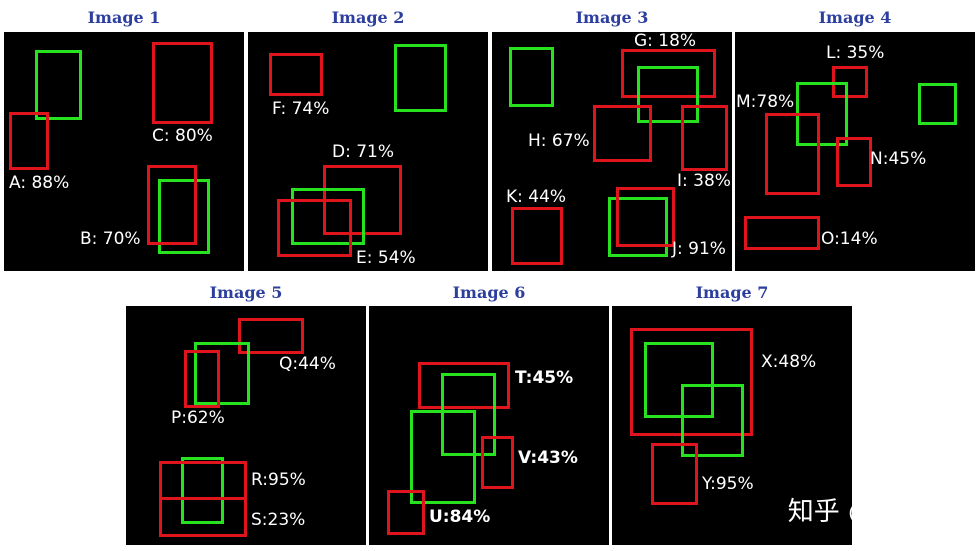 The image size is (978, 551). I want to click on detection-panel-4: L: 35% M:78% N:45% O:14%, so click(855, 151).